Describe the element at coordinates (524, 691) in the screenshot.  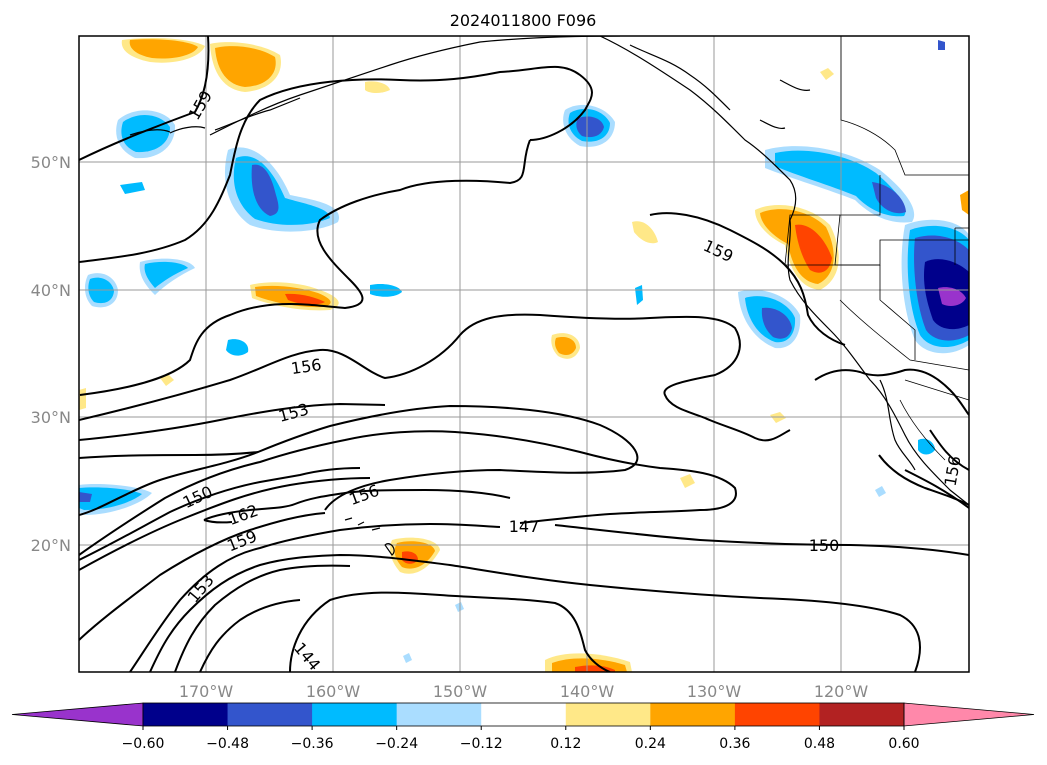
I see `lon-tick-labels: 170°W 160°W 150°W 140°W 130°W 120°W` at that location.